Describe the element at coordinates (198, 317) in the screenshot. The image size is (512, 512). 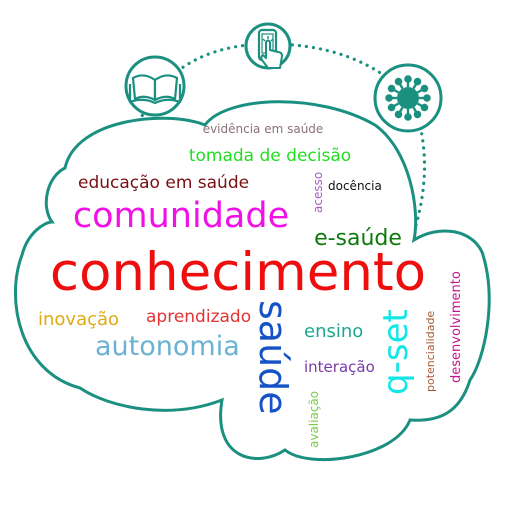
I see `word-aprendizado: aprendizado` at that location.